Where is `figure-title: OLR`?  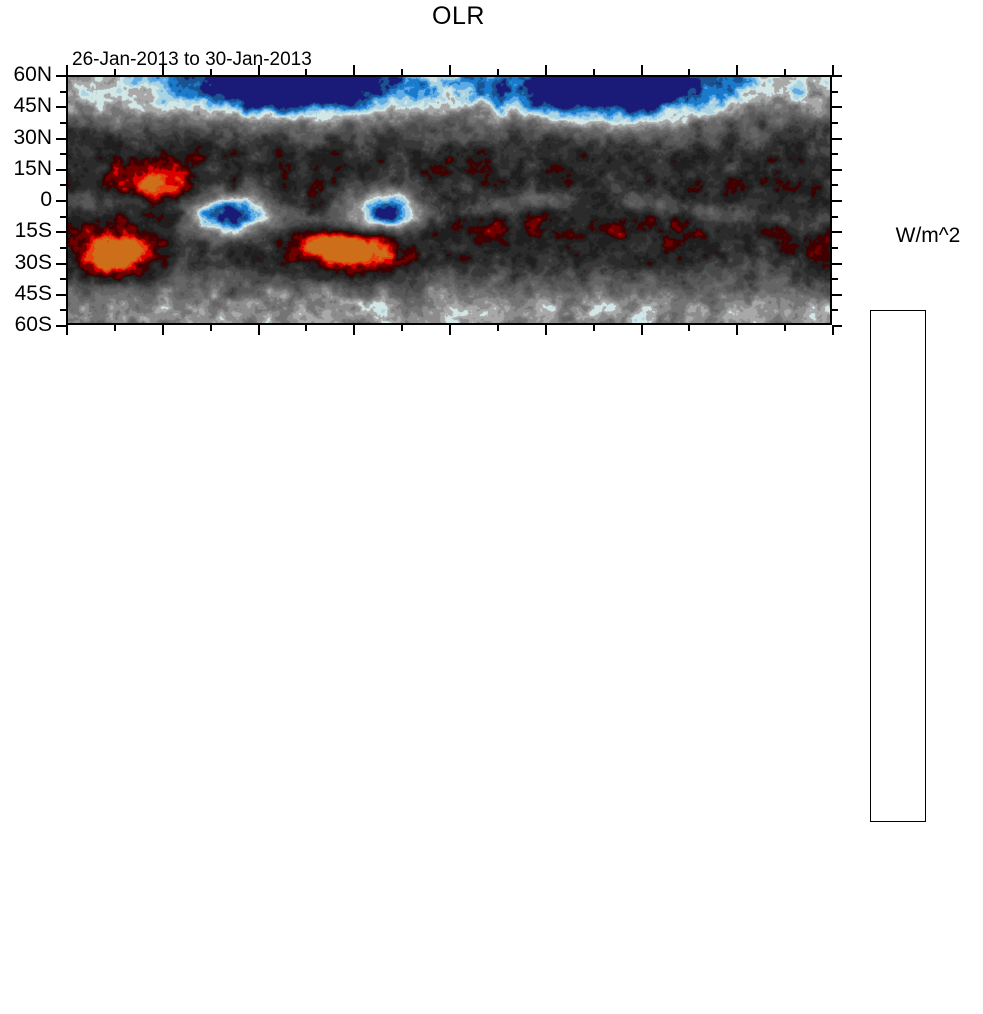
figure-title: OLR is located at coordinates (458, 16).